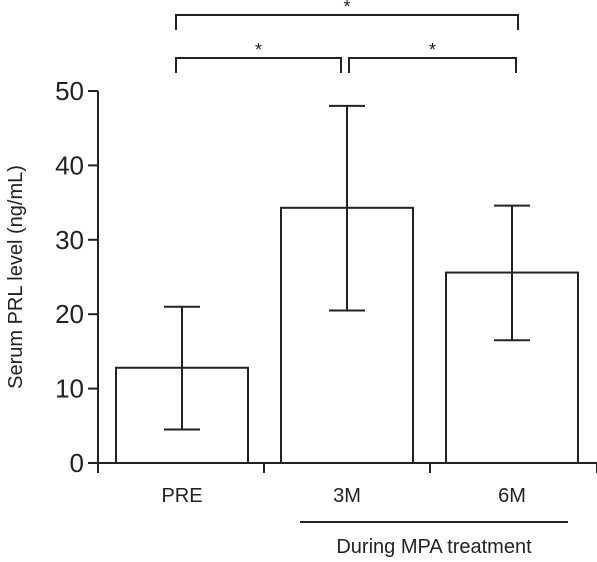  I want to click on y-tick-label: 50, so click(69, 91).